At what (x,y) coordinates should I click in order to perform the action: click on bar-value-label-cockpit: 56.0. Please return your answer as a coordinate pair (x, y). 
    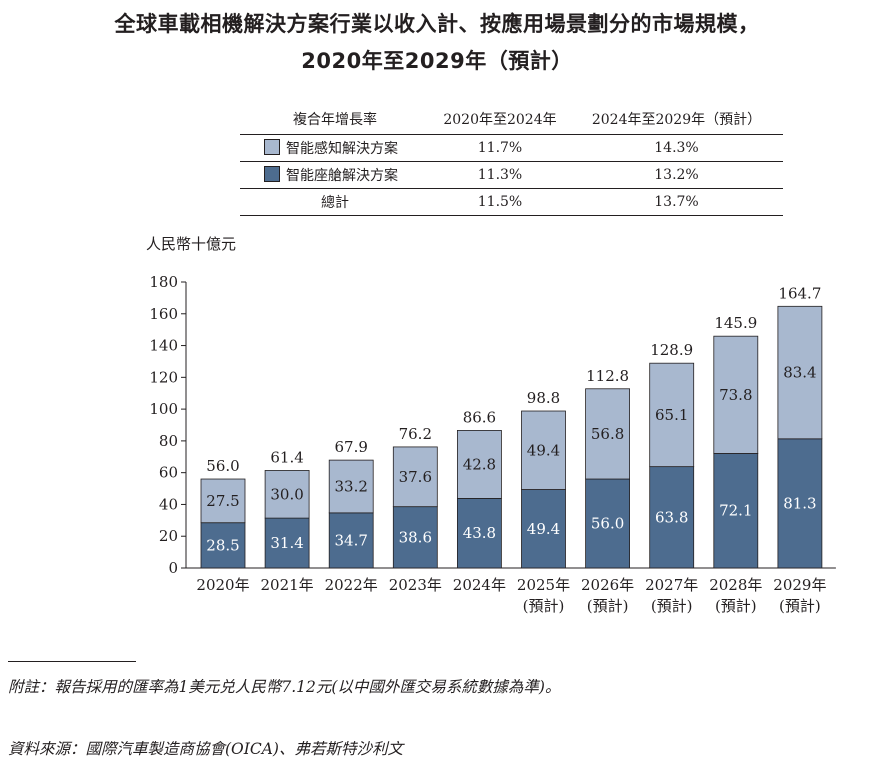
    Looking at the image, I should click on (607, 524).